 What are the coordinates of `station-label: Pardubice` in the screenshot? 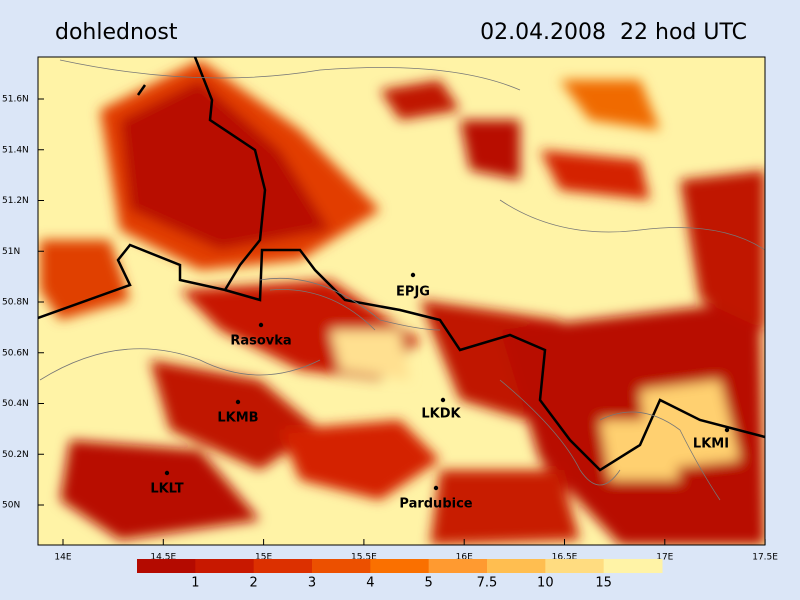 It's located at (435, 504).